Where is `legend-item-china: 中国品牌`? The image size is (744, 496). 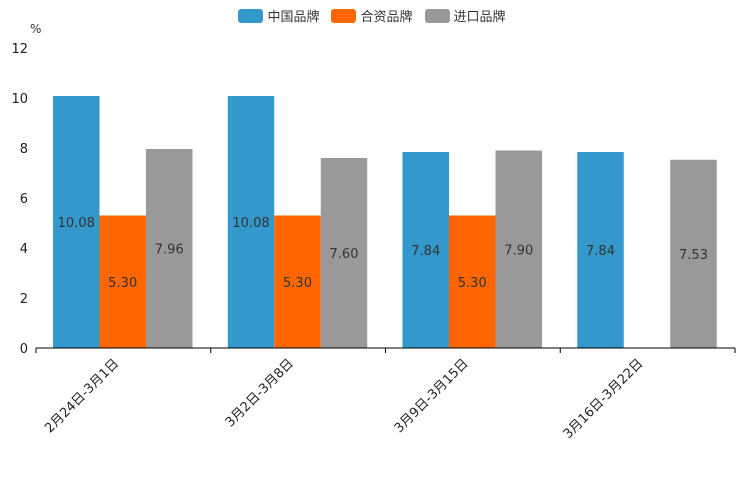
legend-item-china: 中国品牌 is located at coordinates (278, 15).